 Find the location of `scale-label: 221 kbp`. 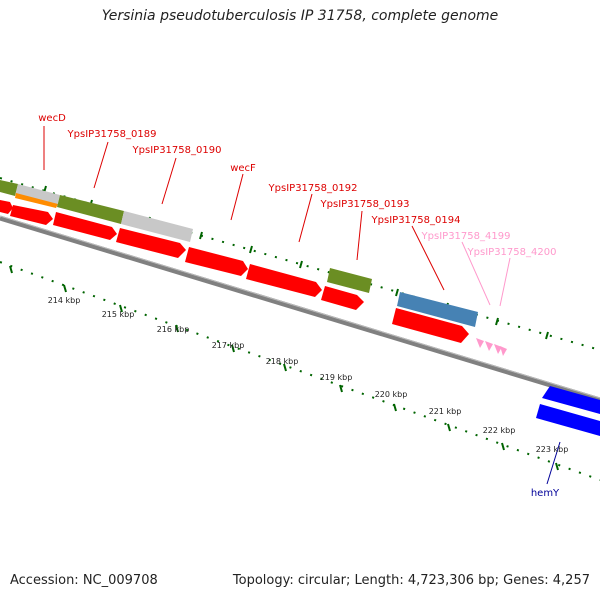

scale-label: 221 kbp is located at coordinates (445, 411).